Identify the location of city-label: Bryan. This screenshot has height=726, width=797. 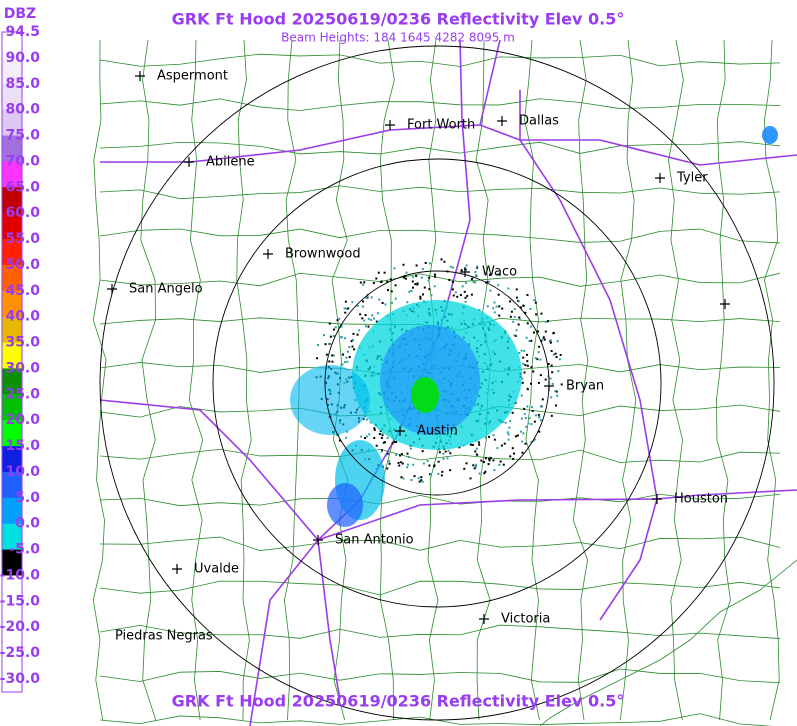
(585, 386).